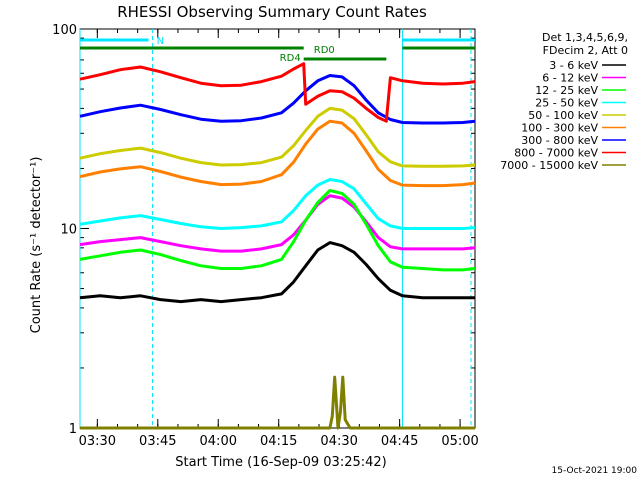 This screenshot has height=480, width=640. Describe the element at coordinates (97, 441) in the screenshot. I see `x-tick-label: 03:30` at that location.